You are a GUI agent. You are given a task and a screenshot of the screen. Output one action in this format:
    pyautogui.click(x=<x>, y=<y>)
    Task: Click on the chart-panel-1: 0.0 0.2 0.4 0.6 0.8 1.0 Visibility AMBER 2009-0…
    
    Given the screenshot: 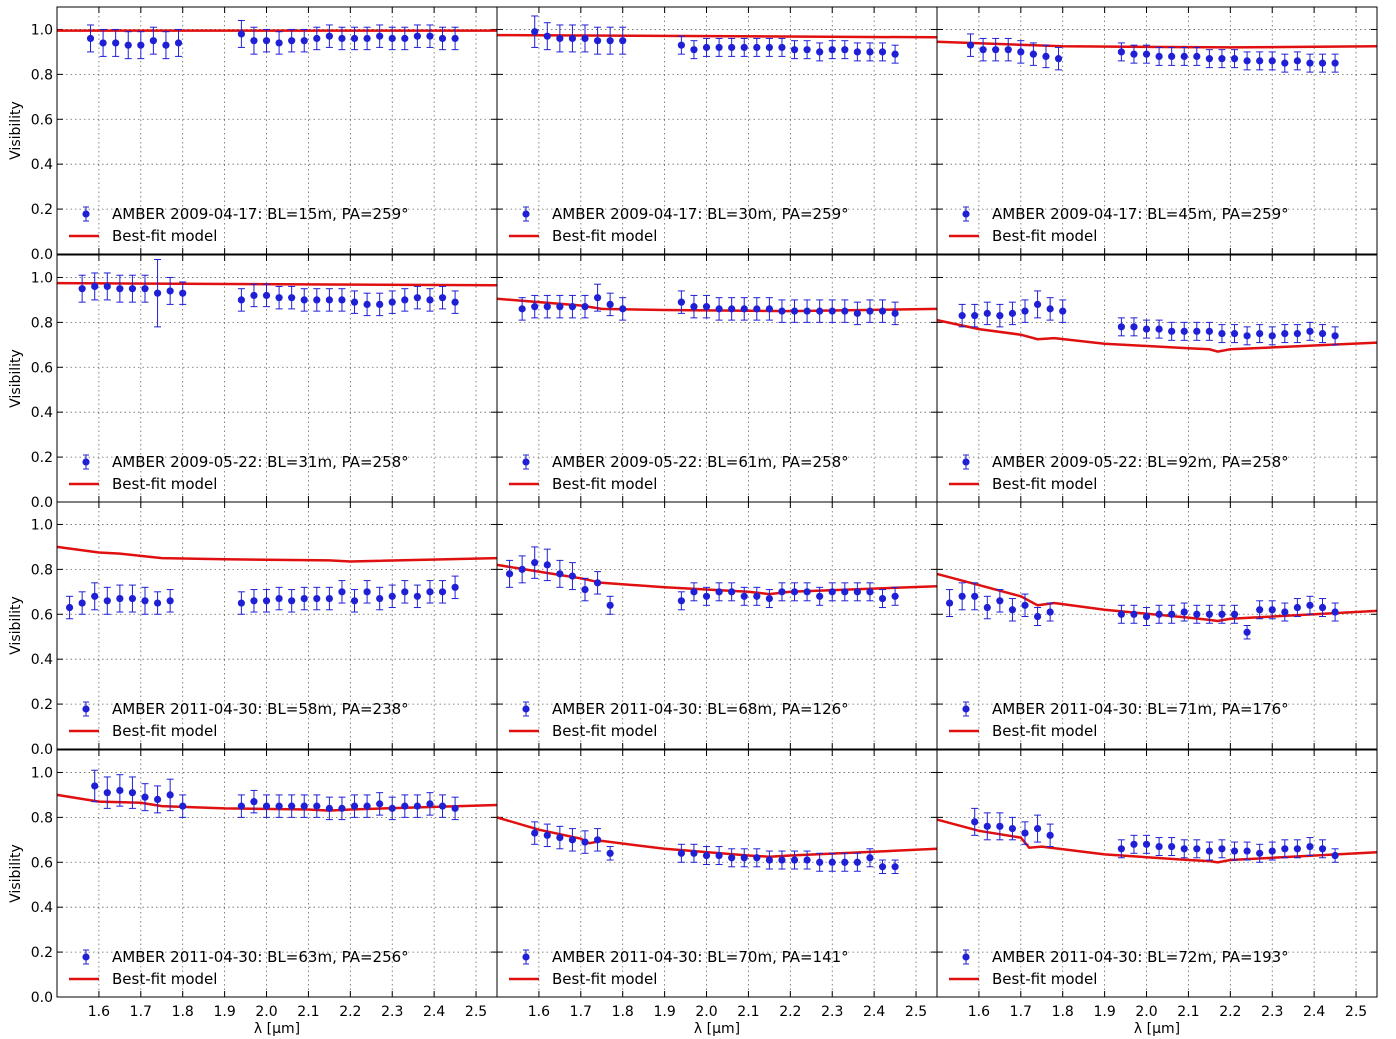 What is the action you would take?
    pyautogui.click(x=253, y=134)
    